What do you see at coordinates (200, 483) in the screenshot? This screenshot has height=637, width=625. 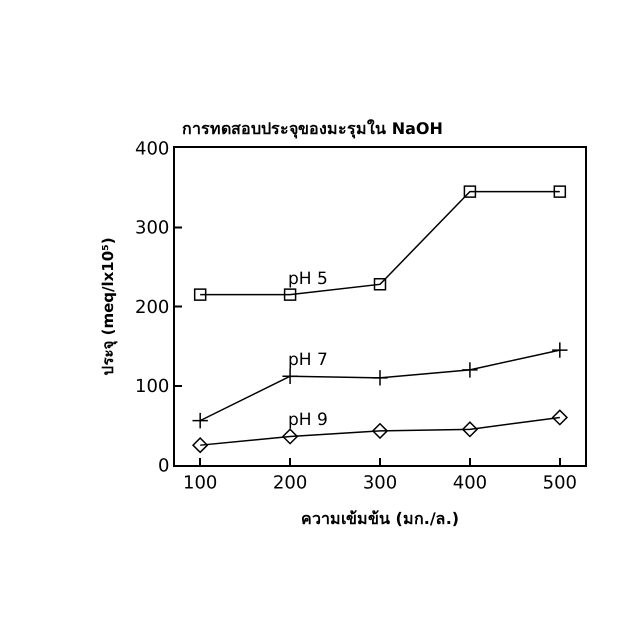 I see `x-tick-label: 100` at bounding box center [200, 483].